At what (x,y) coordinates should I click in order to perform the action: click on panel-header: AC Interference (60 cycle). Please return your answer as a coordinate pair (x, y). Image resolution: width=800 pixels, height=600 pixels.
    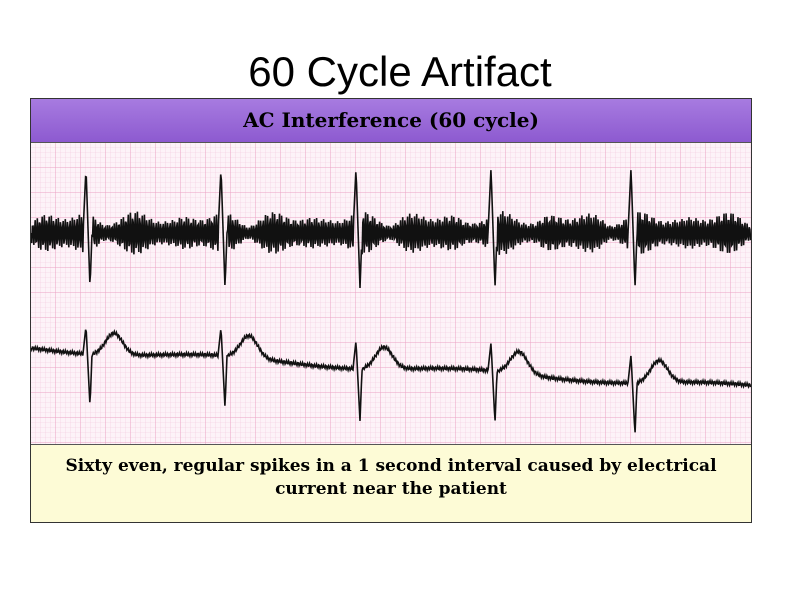
    Looking at the image, I should click on (391, 121).